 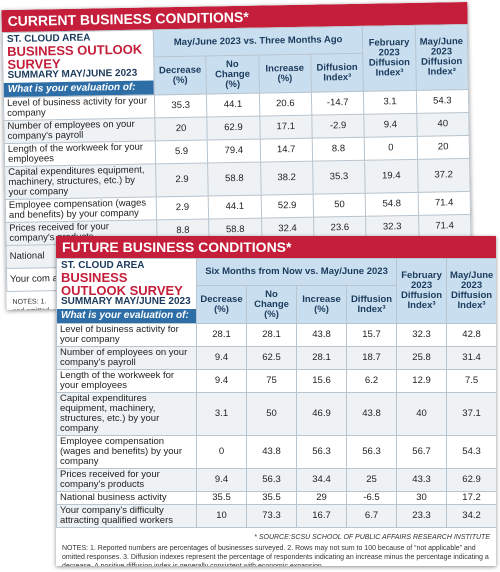 What do you see at coordinates (371, 480) in the screenshot?
I see `cell-value: 25` at bounding box center [371, 480].